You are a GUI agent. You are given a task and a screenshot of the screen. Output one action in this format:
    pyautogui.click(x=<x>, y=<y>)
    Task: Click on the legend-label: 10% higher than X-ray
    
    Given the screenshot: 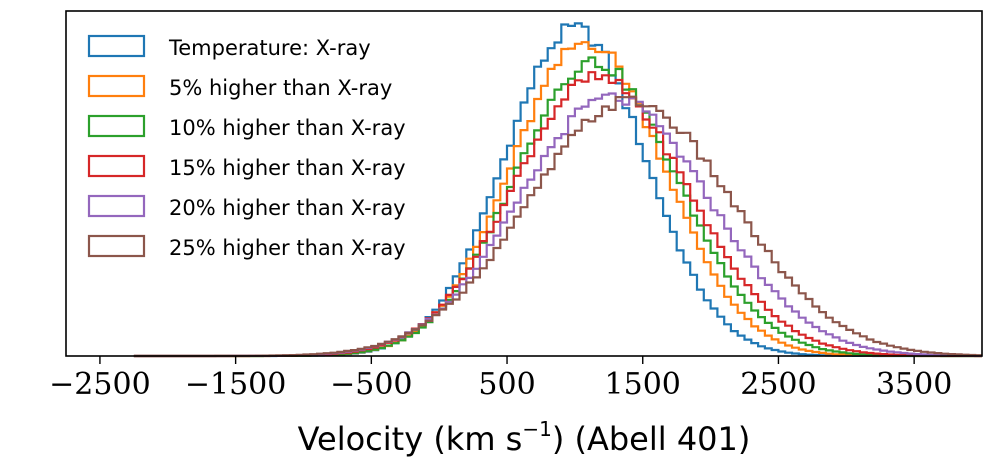 What is the action you would take?
    pyautogui.click(x=287, y=128)
    